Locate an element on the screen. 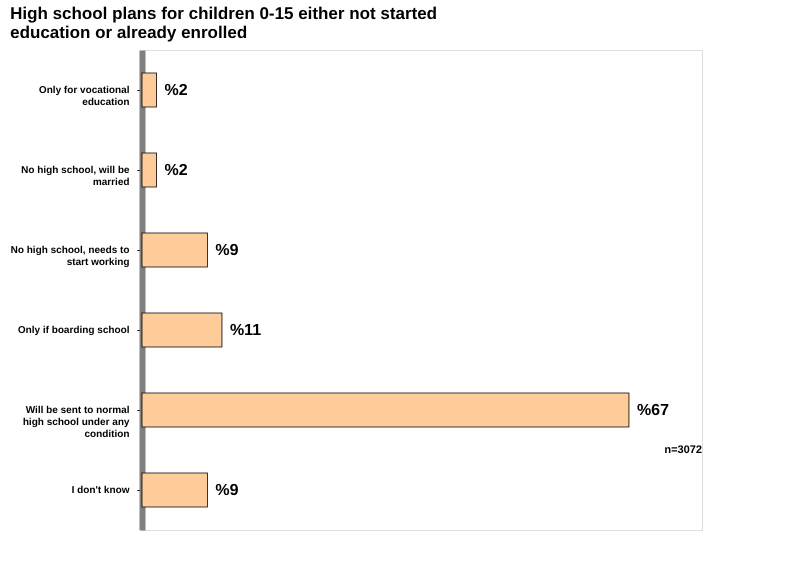 Image resolution: width=794 pixels, height=578 pixels. data-label: %11 is located at coordinates (246, 330).